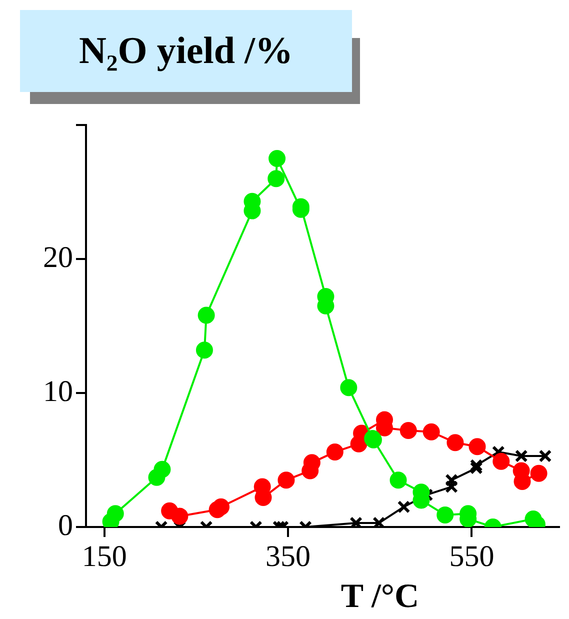 The height and width of the screenshot is (619, 569). Describe the element at coordinates (65, 525) in the screenshot. I see `y-tick-label: 0` at that location.